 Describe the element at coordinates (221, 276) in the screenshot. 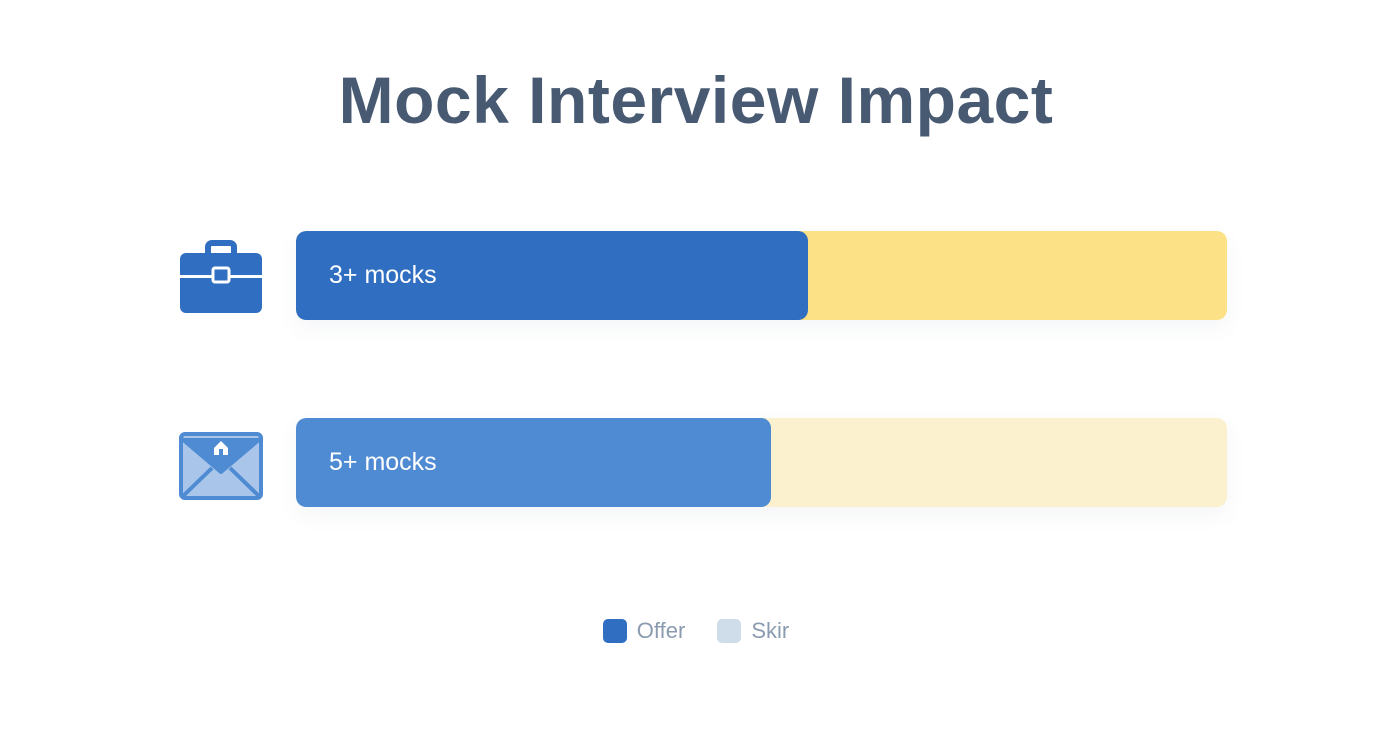

I see `briefcase-icon` at that location.